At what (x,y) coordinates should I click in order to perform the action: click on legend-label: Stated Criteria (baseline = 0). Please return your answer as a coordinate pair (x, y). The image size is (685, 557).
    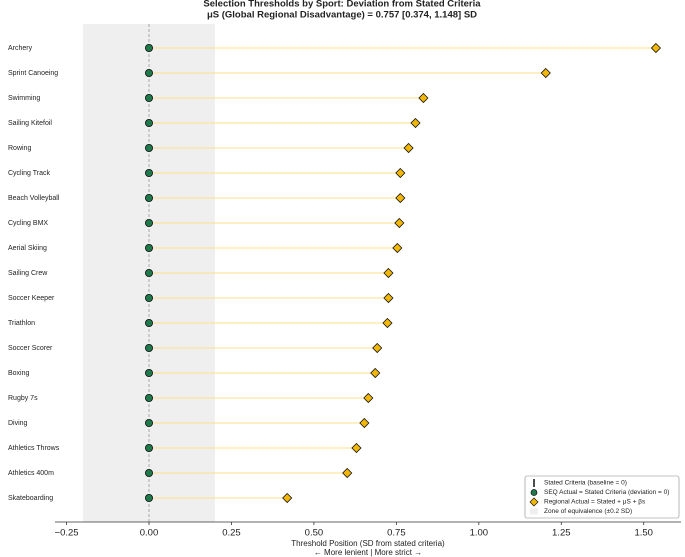
    Looking at the image, I should click on (585, 483).